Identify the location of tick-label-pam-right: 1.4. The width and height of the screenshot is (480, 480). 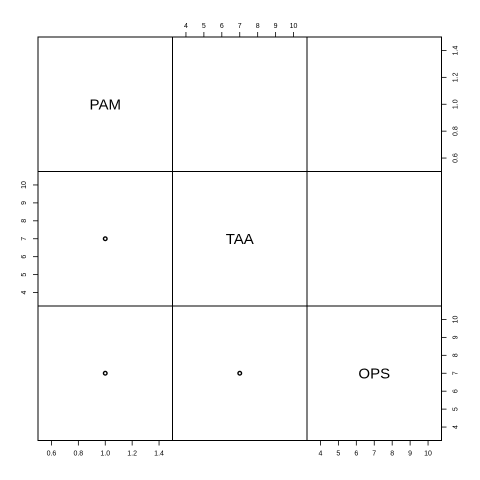
(455, 50).